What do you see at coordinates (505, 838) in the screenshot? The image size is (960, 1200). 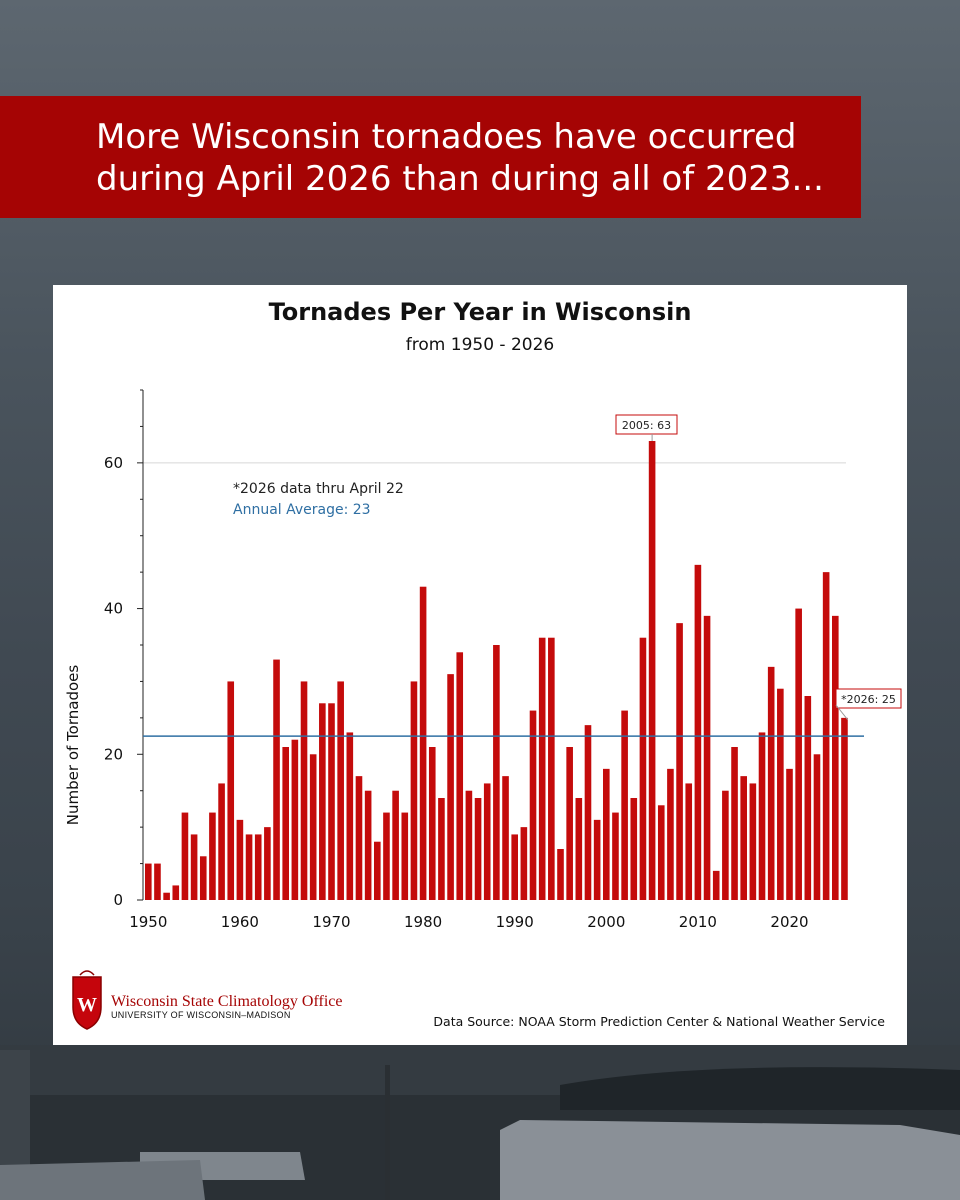 I see `bar-1989` at bounding box center [505, 838].